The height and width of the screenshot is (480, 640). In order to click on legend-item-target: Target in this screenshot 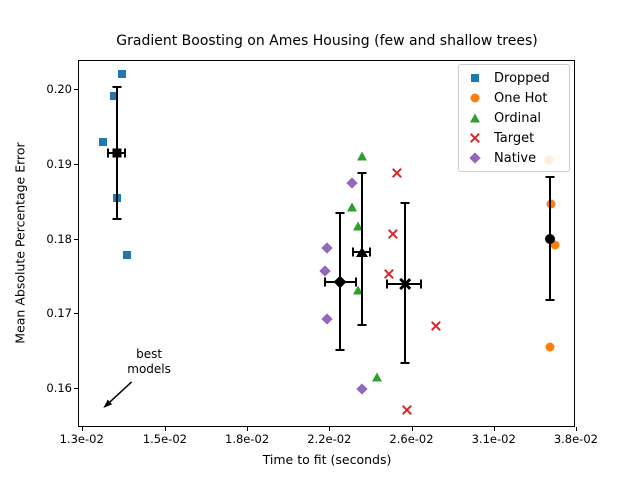, I will do `click(514, 138)`.